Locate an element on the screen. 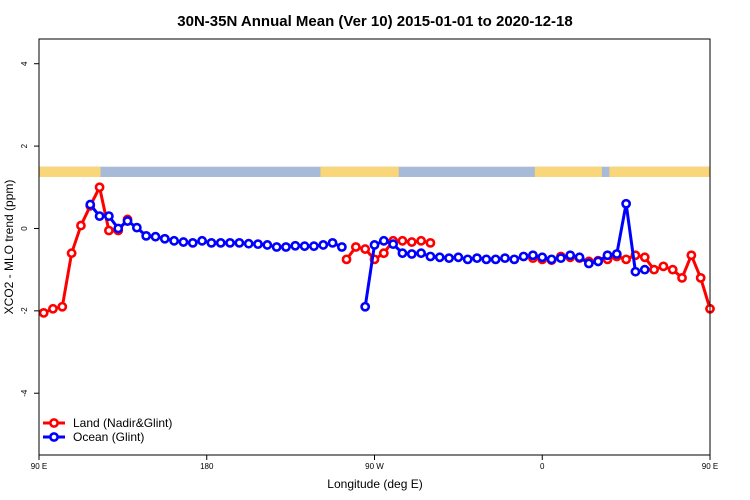 This screenshot has width=750, height=500. ocean-legend-label: Ocean (Glint) is located at coordinates (108, 437).